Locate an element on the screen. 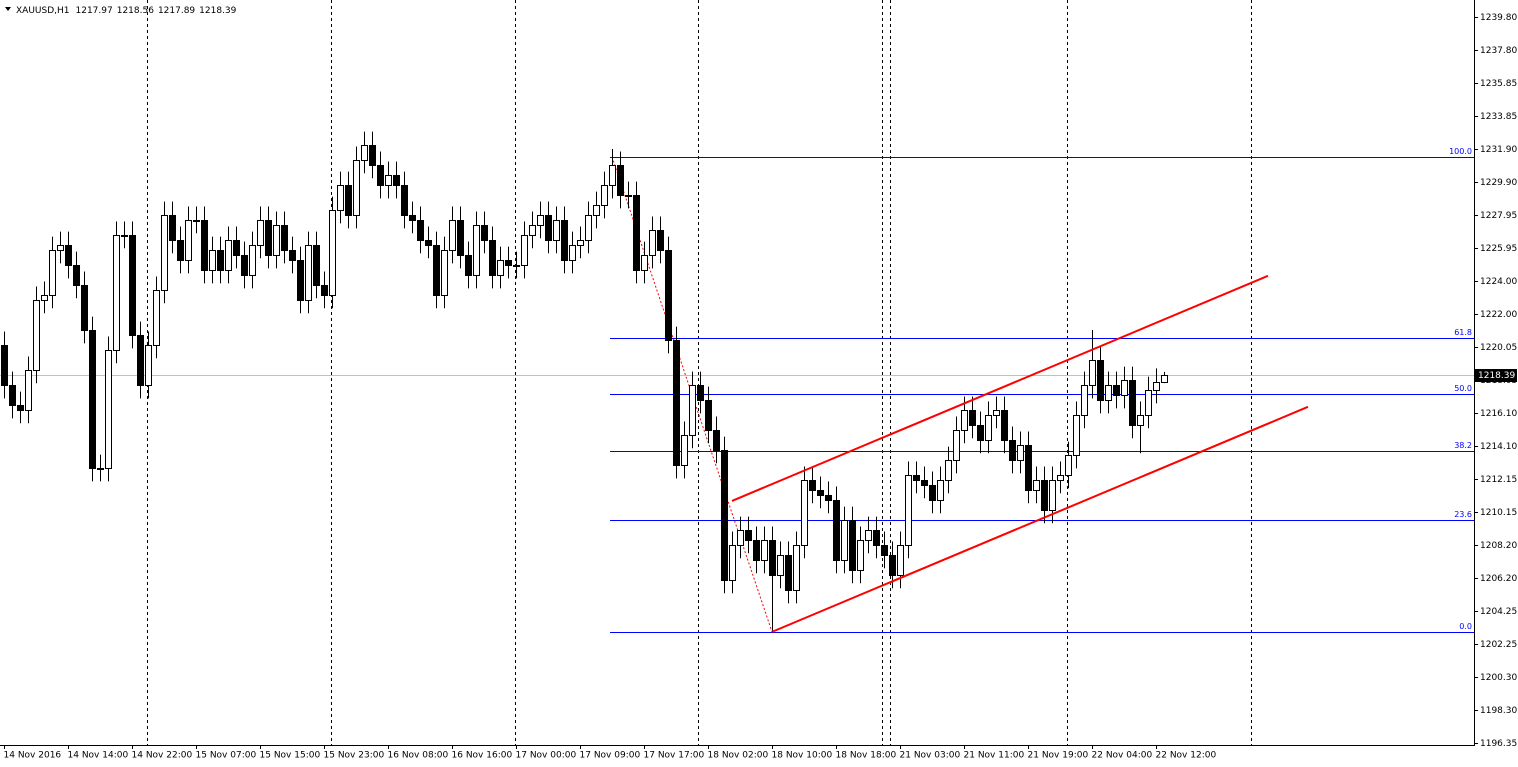 The width and height of the screenshot is (1518, 767). y-tick-label: 1239.80 is located at coordinates (1498, 18).